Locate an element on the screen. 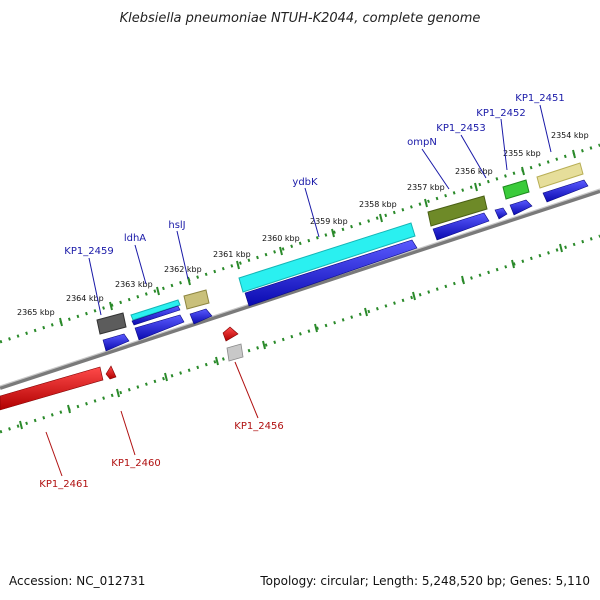 The image size is (600, 600). gene-label: KP1_2459 is located at coordinates (88, 251).